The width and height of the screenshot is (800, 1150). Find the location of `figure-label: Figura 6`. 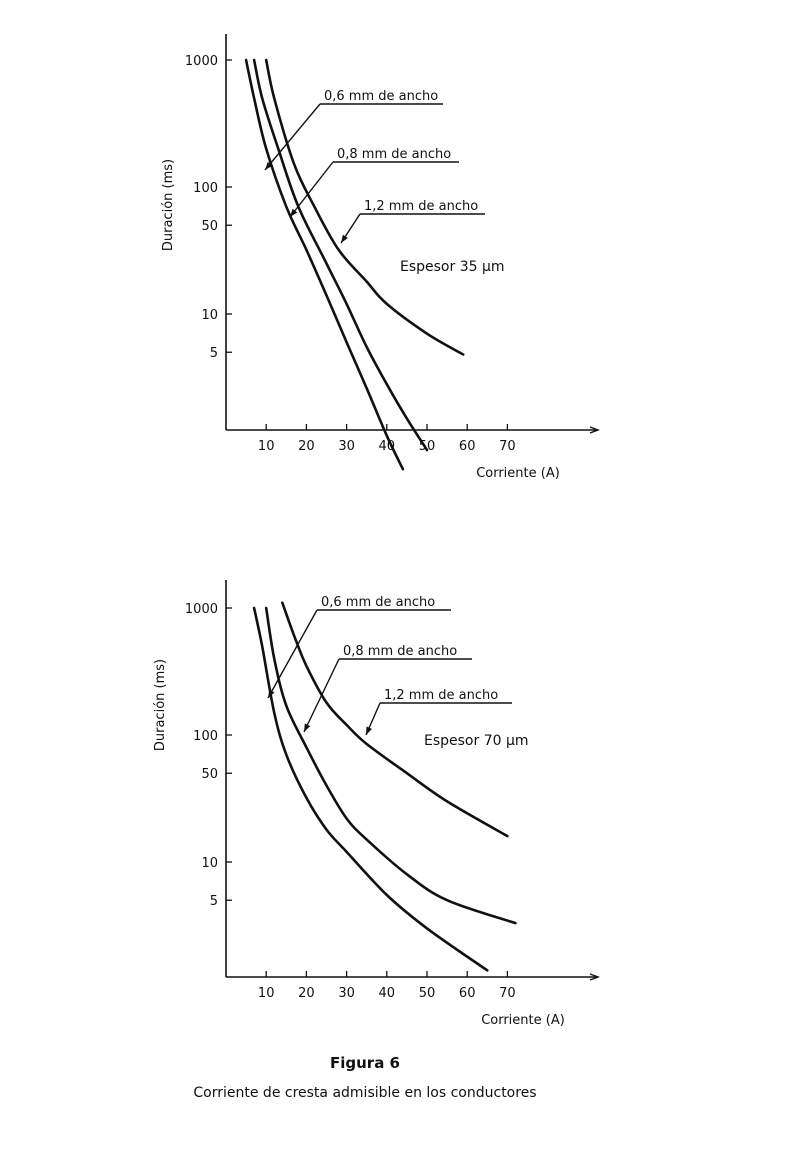

figure-label: Figura 6 is located at coordinates (365, 1063).